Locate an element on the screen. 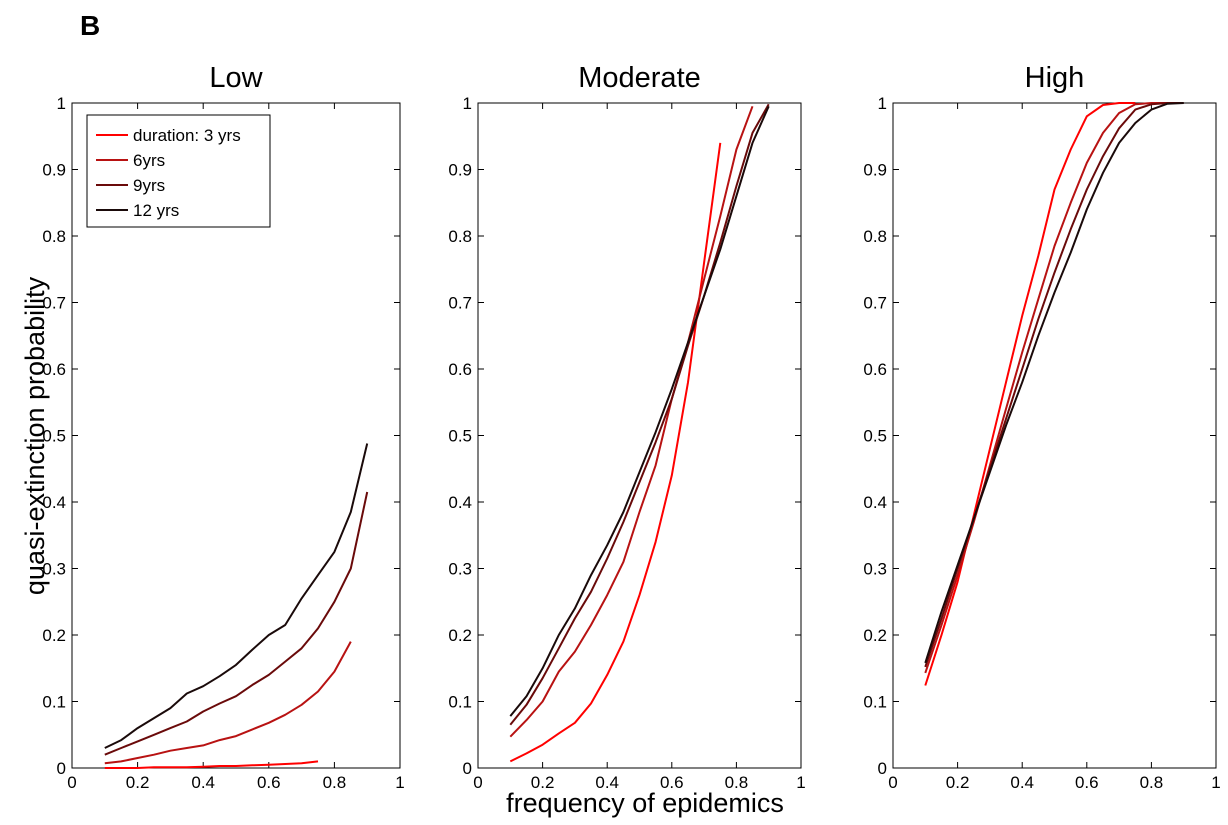  panel-title: Moderate is located at coordinates (639, 78).